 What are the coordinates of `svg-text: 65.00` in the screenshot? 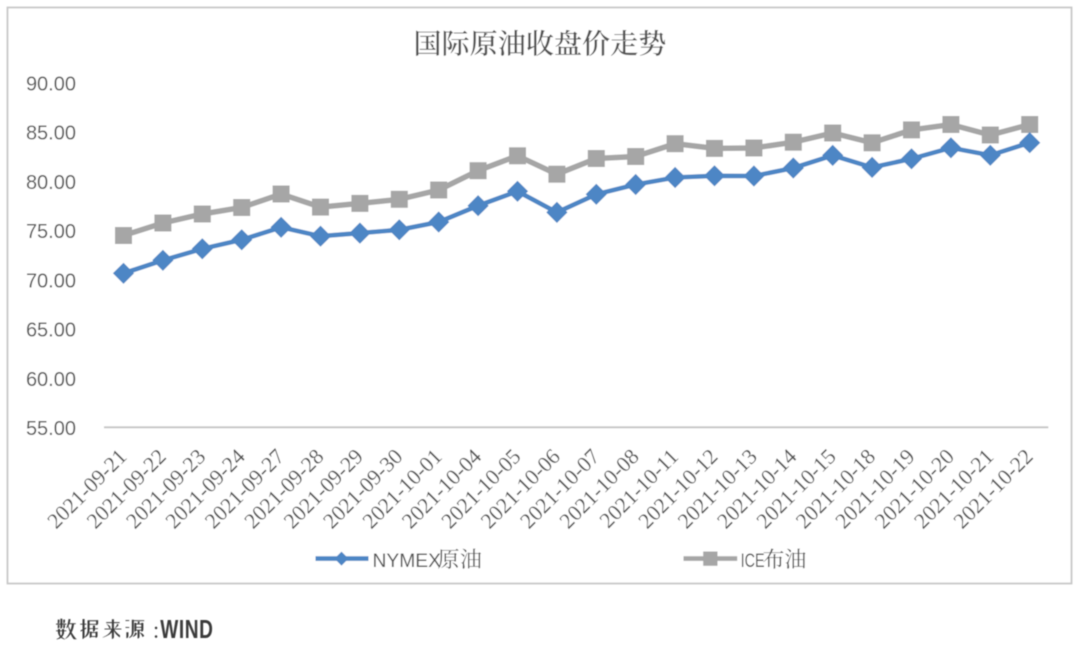 It's located at (51, 331).